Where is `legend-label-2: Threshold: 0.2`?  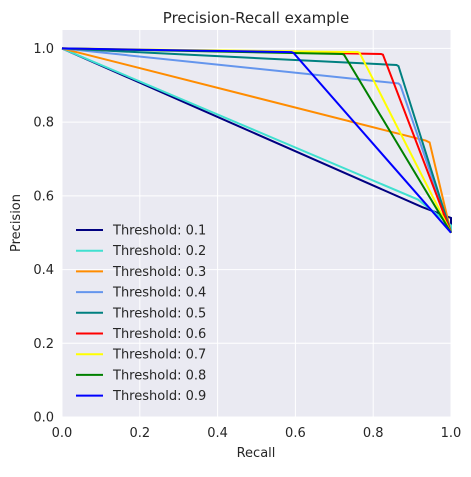 legend-label-2: Threshold: 0.2 is located at coordinates (159, 251).